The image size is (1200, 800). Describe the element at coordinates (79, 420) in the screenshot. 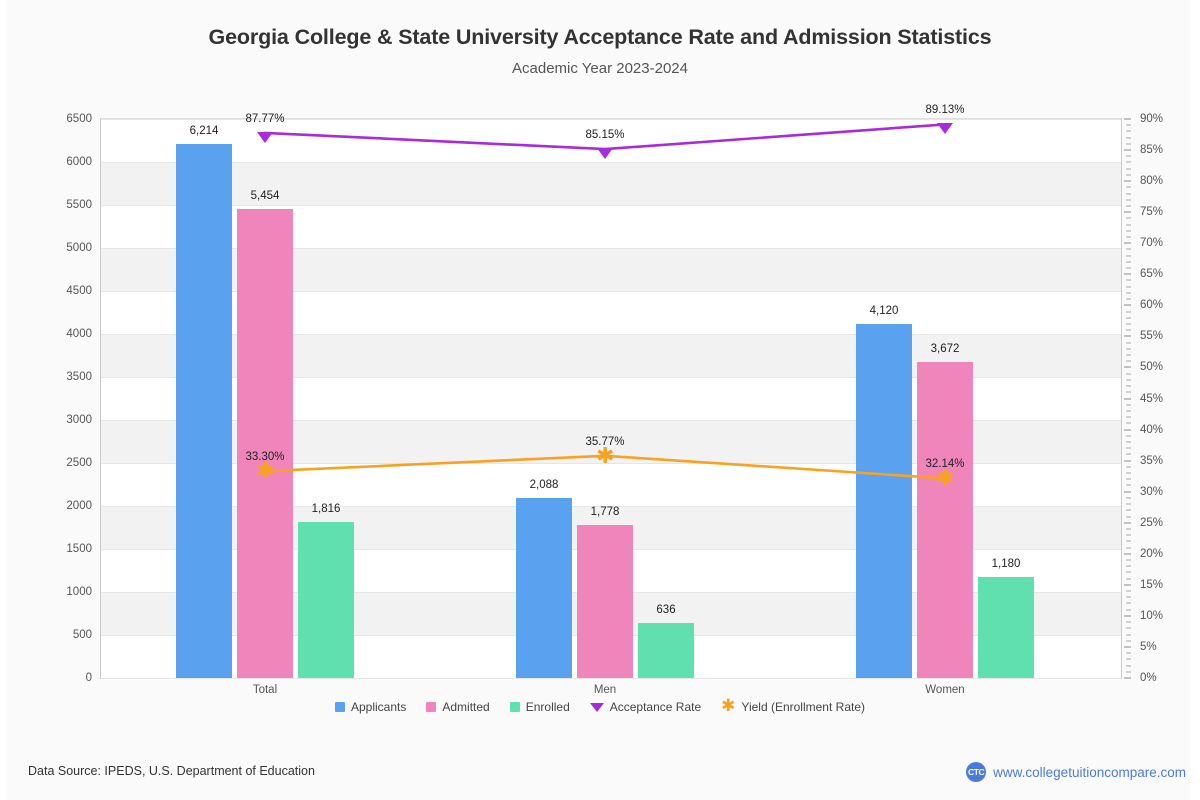

I see `left-axis-tick-label: 3000` at that location.